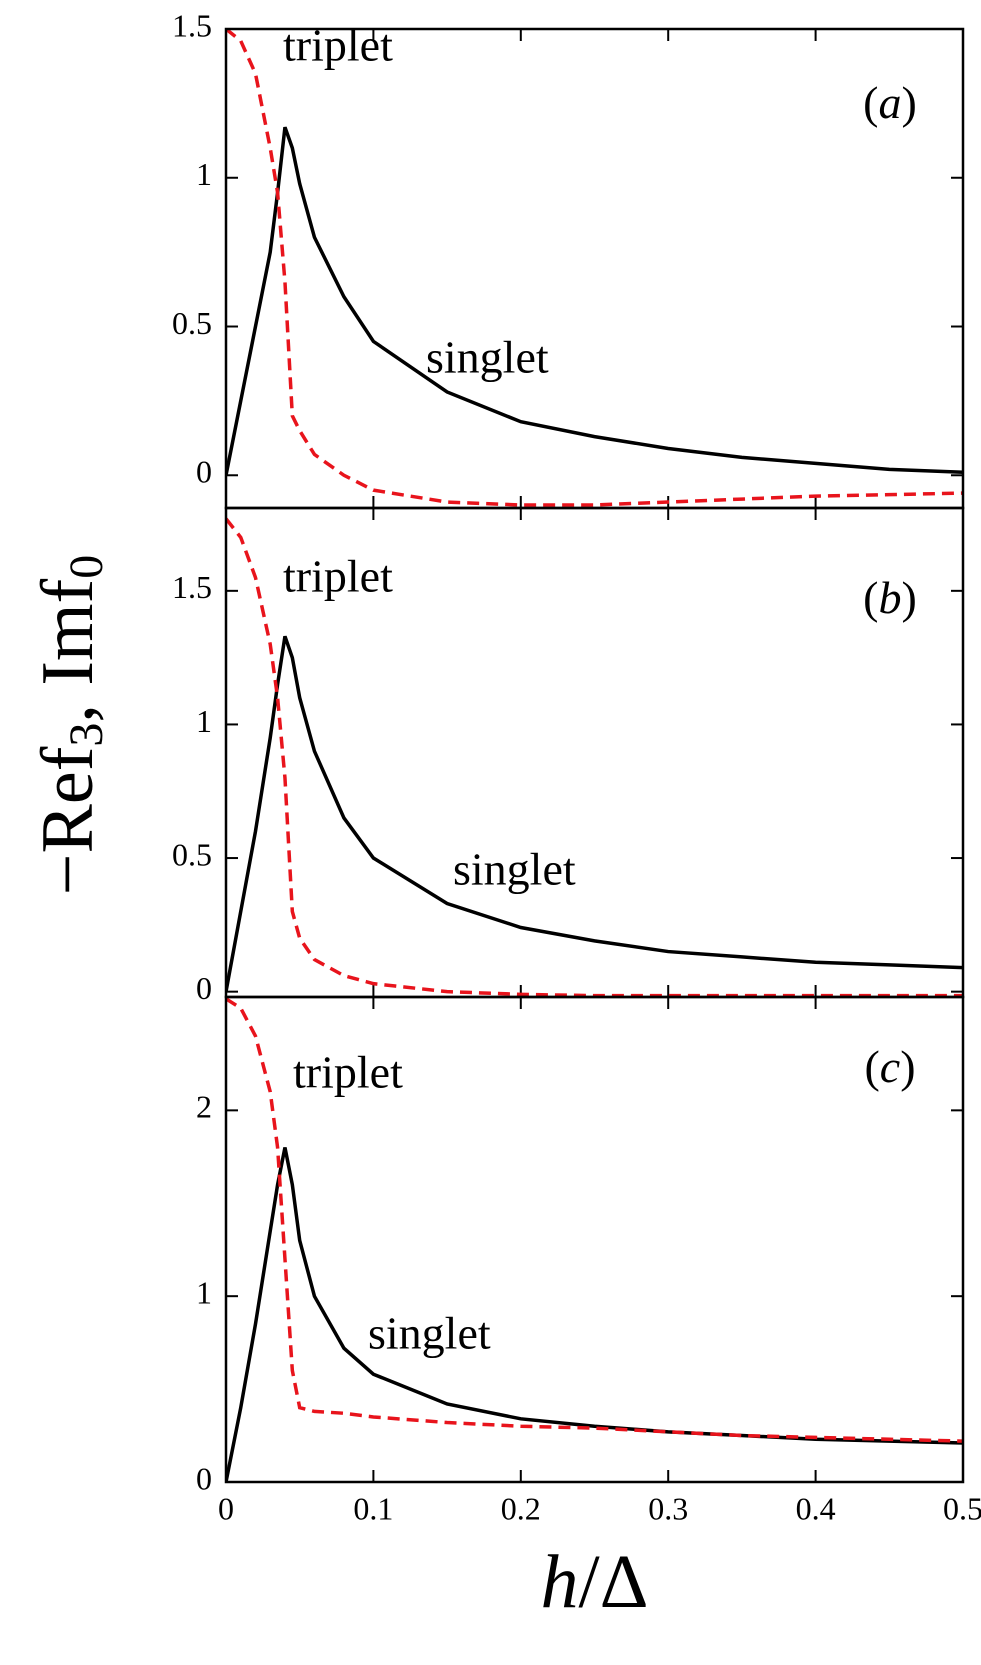 This screenshot has height=1665, width=981. I want to click on x-tick-label: 0.4, so click(816, 1508).